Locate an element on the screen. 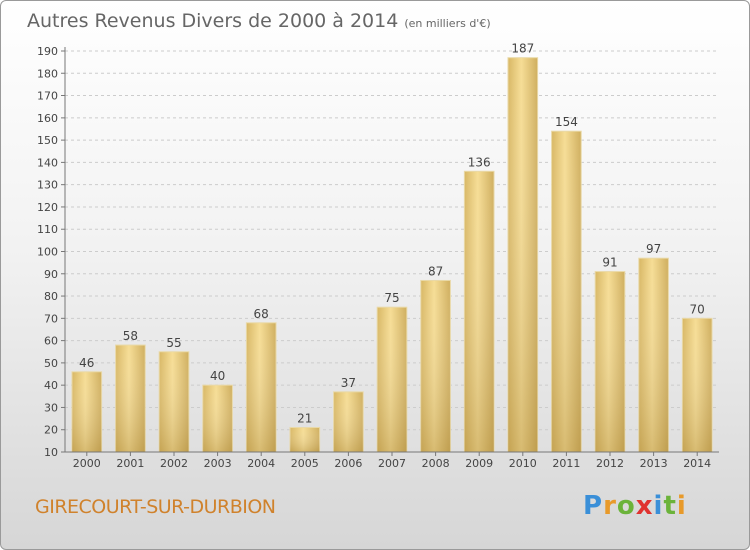 Image resolution: width=750 pixels, height=550 pixels. data-label-2008: 87 is located at coordinates (435, 271).